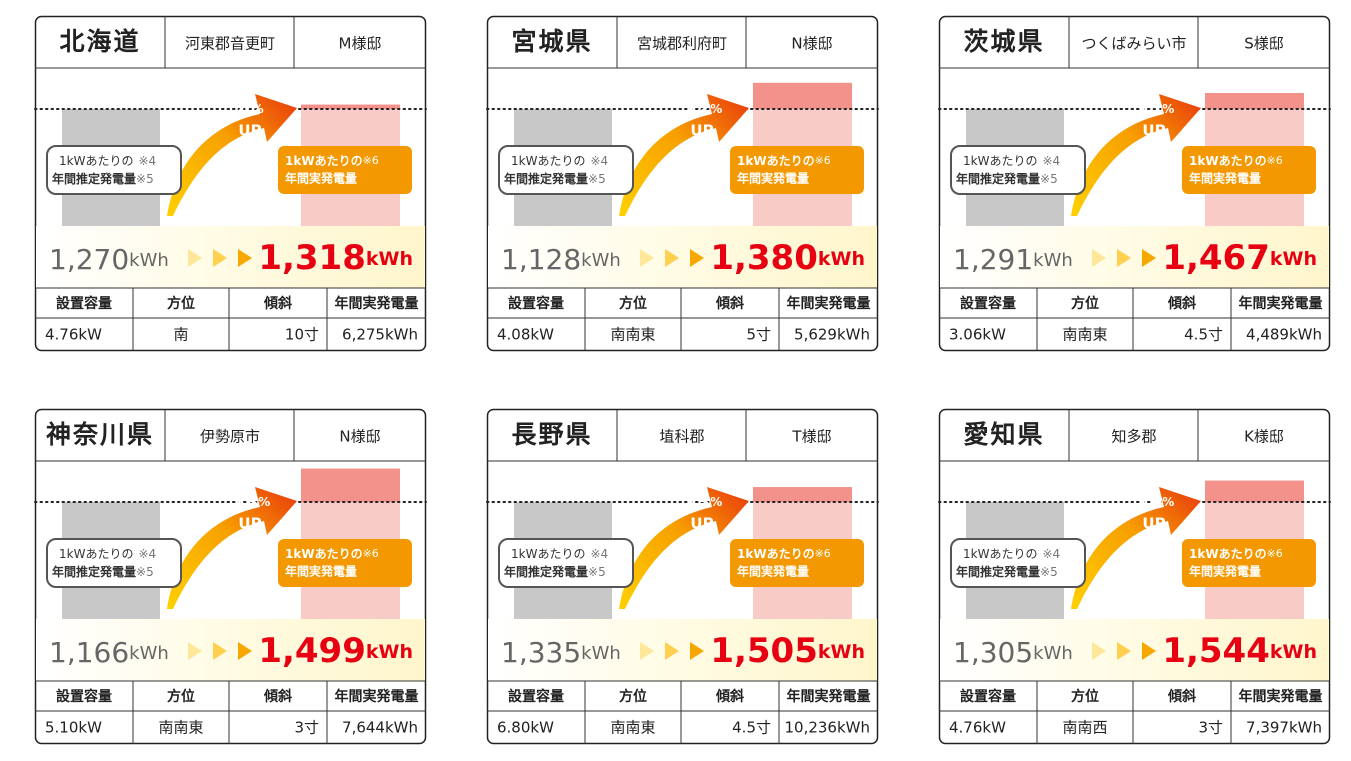 This screenshot has width=1351, height=761. What do you see at coordinates (697, 109) in the screenshot?
I see `increase-value: 22` at bounding box center [697, 109].